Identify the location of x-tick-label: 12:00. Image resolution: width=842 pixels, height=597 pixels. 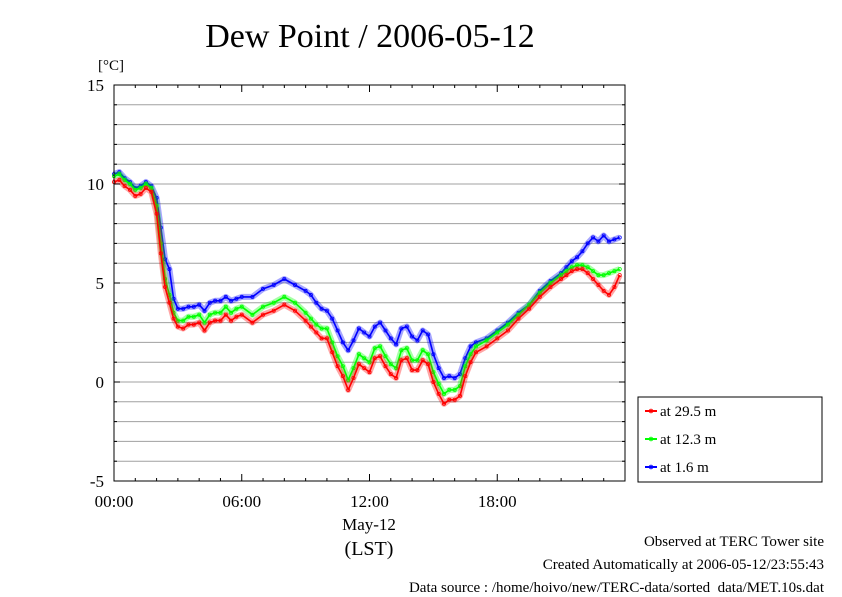
(369, 501).